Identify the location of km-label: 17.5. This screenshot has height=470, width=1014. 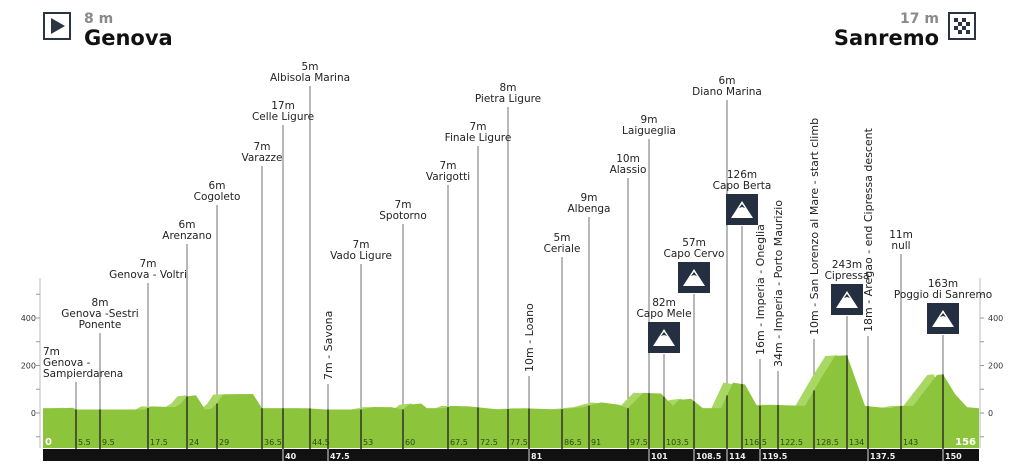
(159, 442).